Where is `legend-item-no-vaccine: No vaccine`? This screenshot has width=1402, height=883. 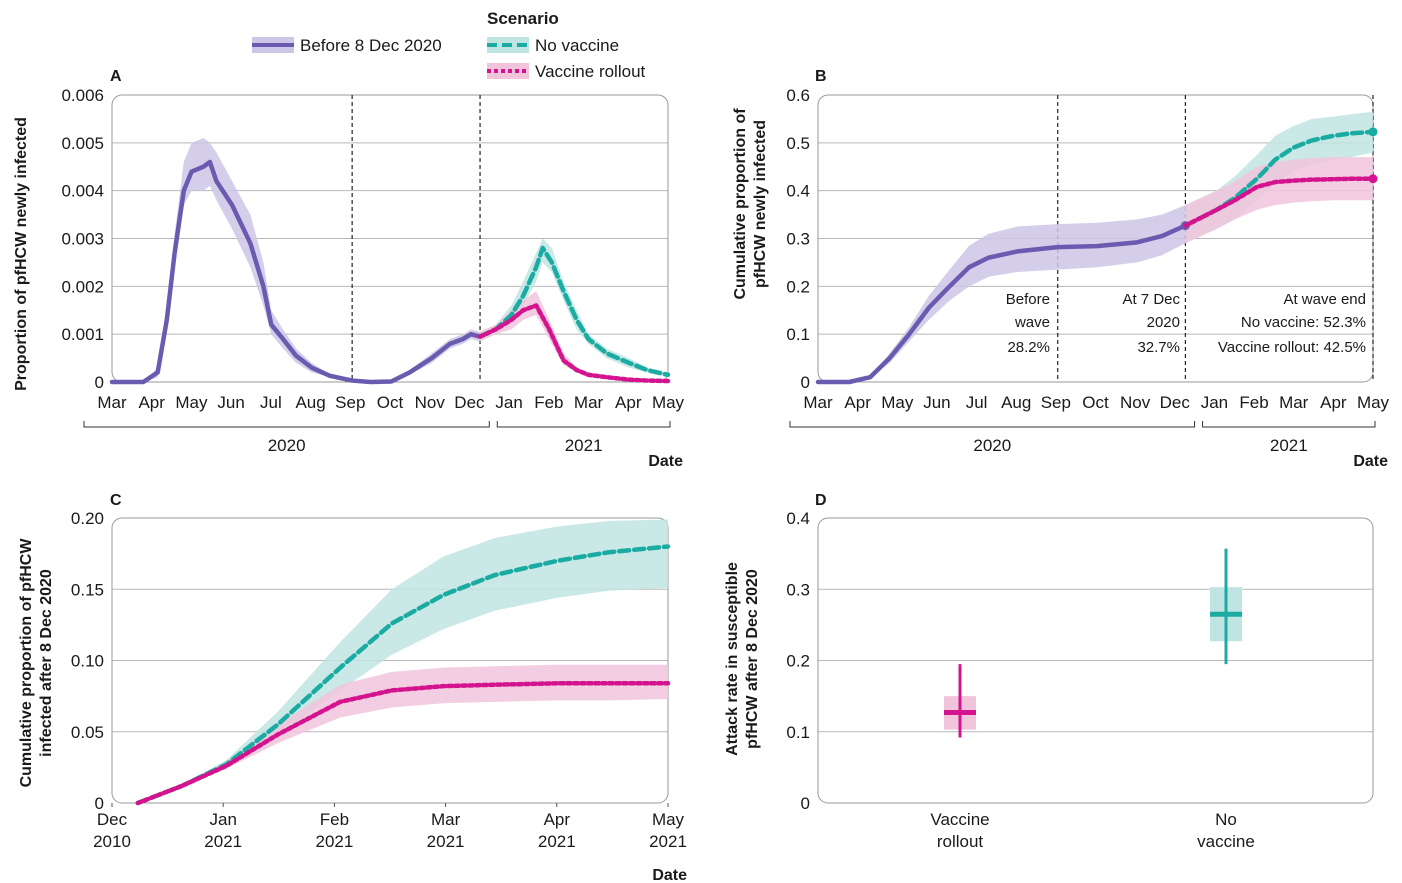
legend-item-no-vaccine: No vaccine is located at coordinates (553, 45).